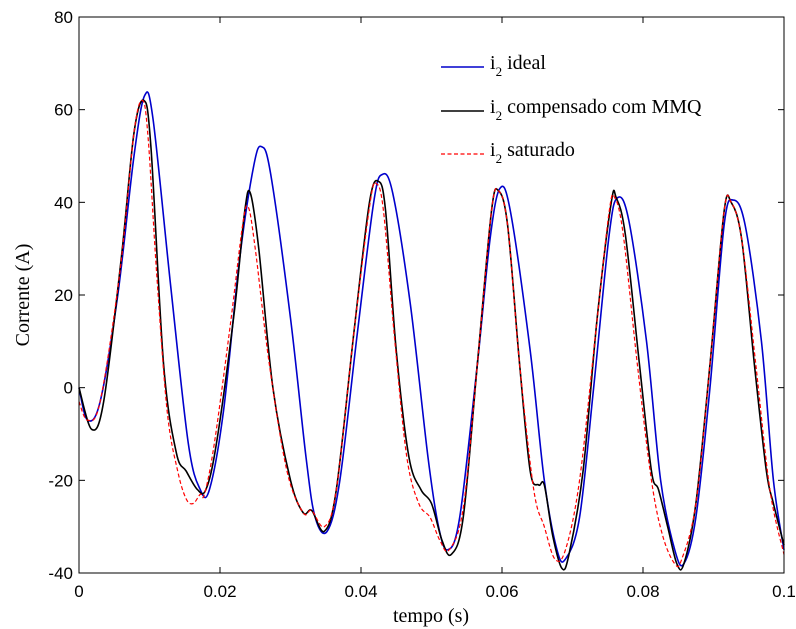 The width and height of the screenshot is (796, 629). Describe the element at coordinates (360, 591) in the screenshot. I see `x-tick-label: 0.04` at that location.